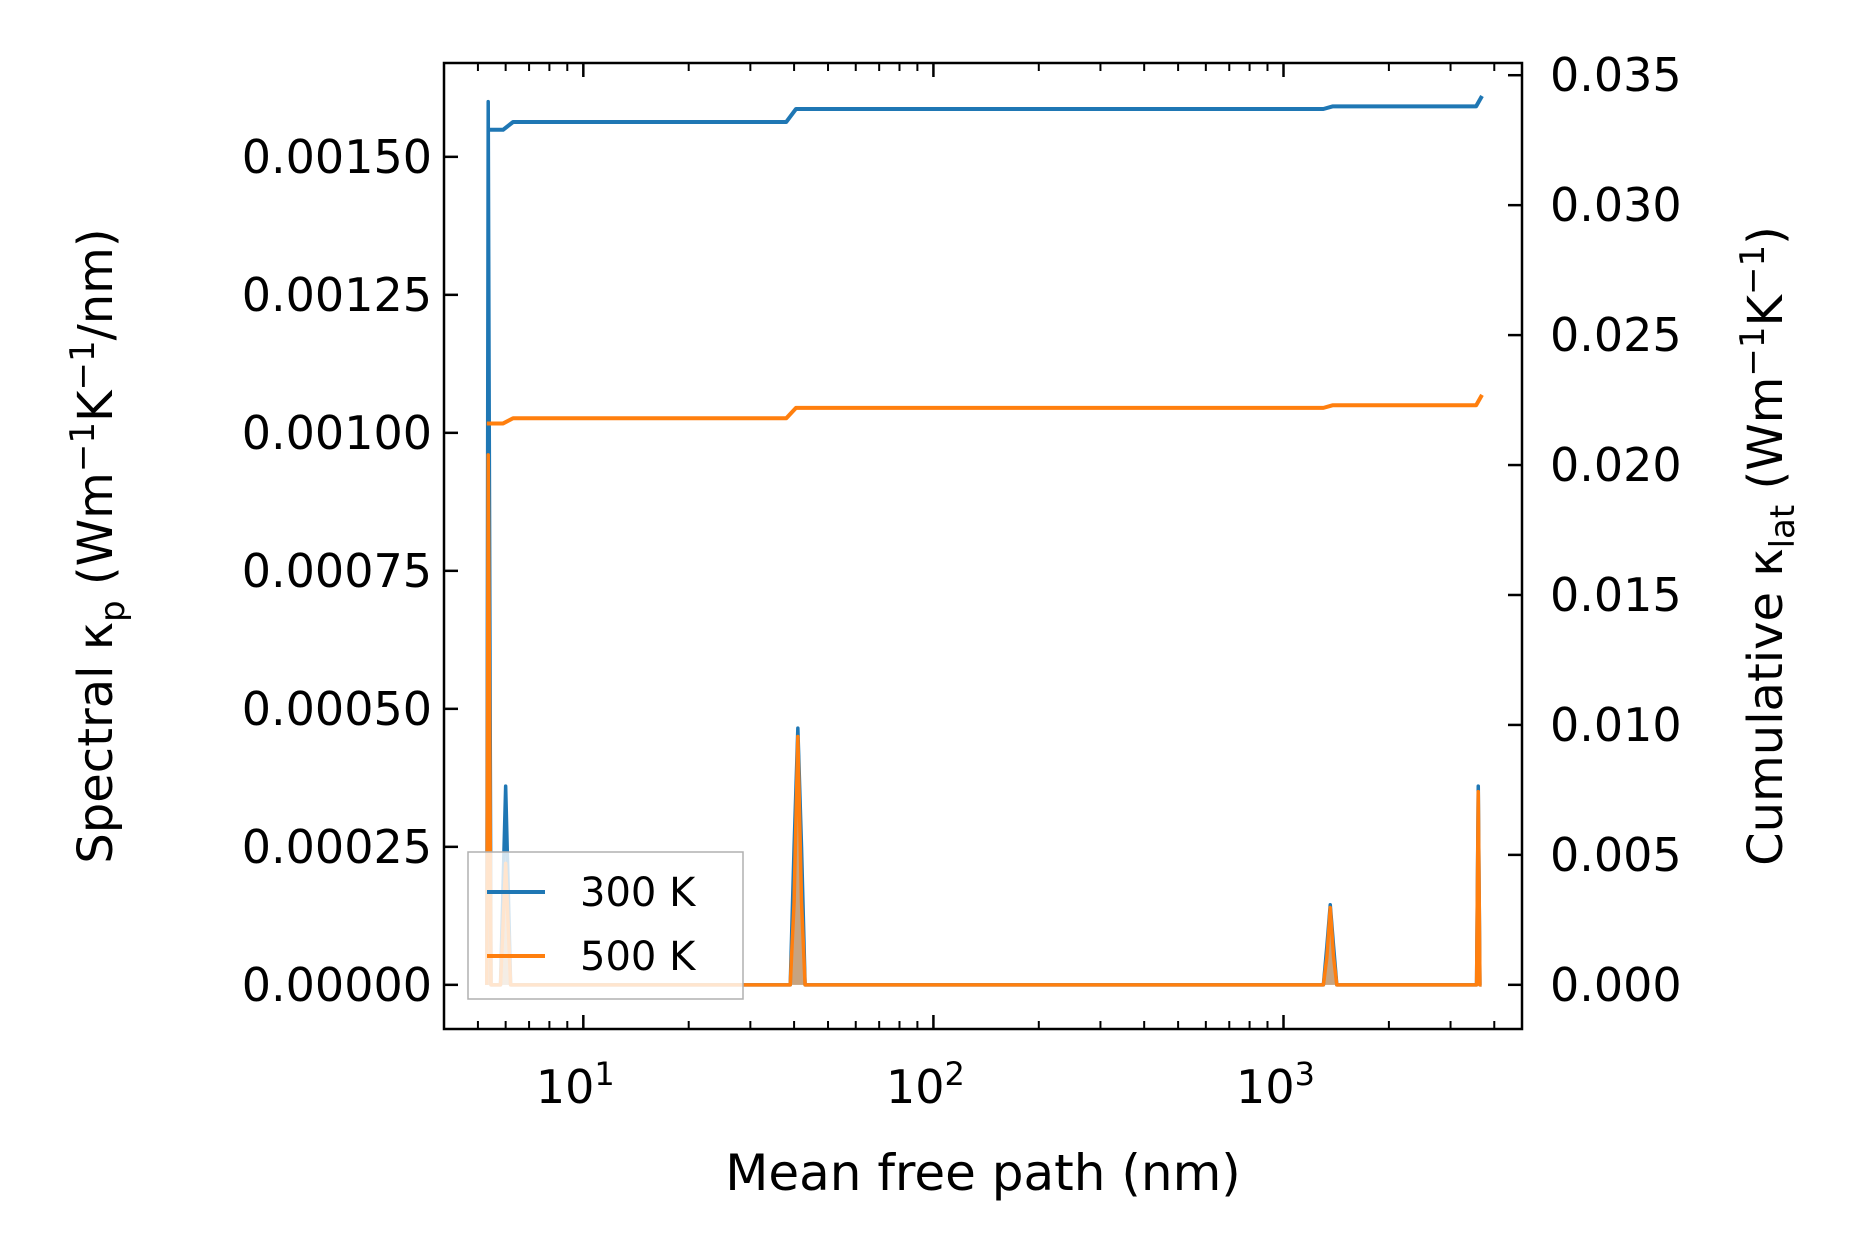 The image size is (1865, 1256). What do you see at coordinates (337, 295) in the screenshot?
I see `y-left-tick-label: 0.00125` at bounding box center [337, 295].